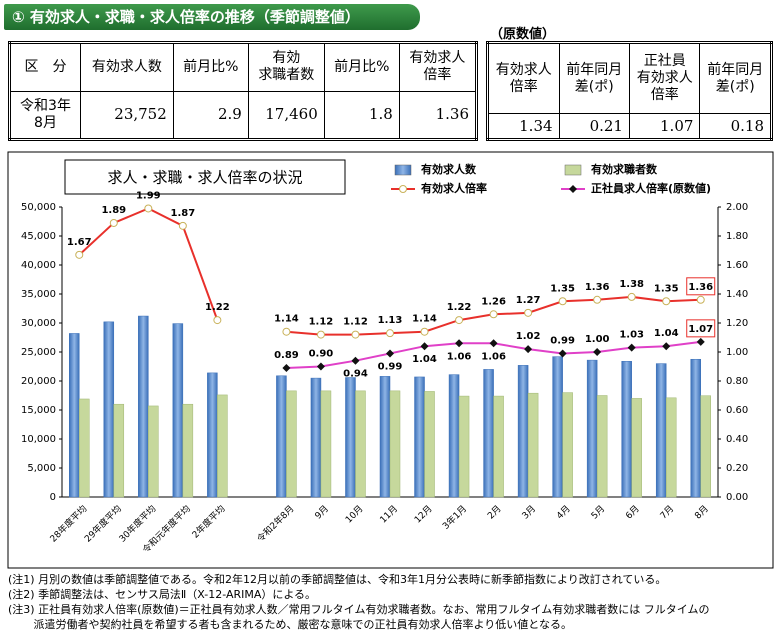 This screenshot has height=637, width=780. Describe the element at coordinates (523, 126) in the screenshot. I see `td: 1.34` at that location.